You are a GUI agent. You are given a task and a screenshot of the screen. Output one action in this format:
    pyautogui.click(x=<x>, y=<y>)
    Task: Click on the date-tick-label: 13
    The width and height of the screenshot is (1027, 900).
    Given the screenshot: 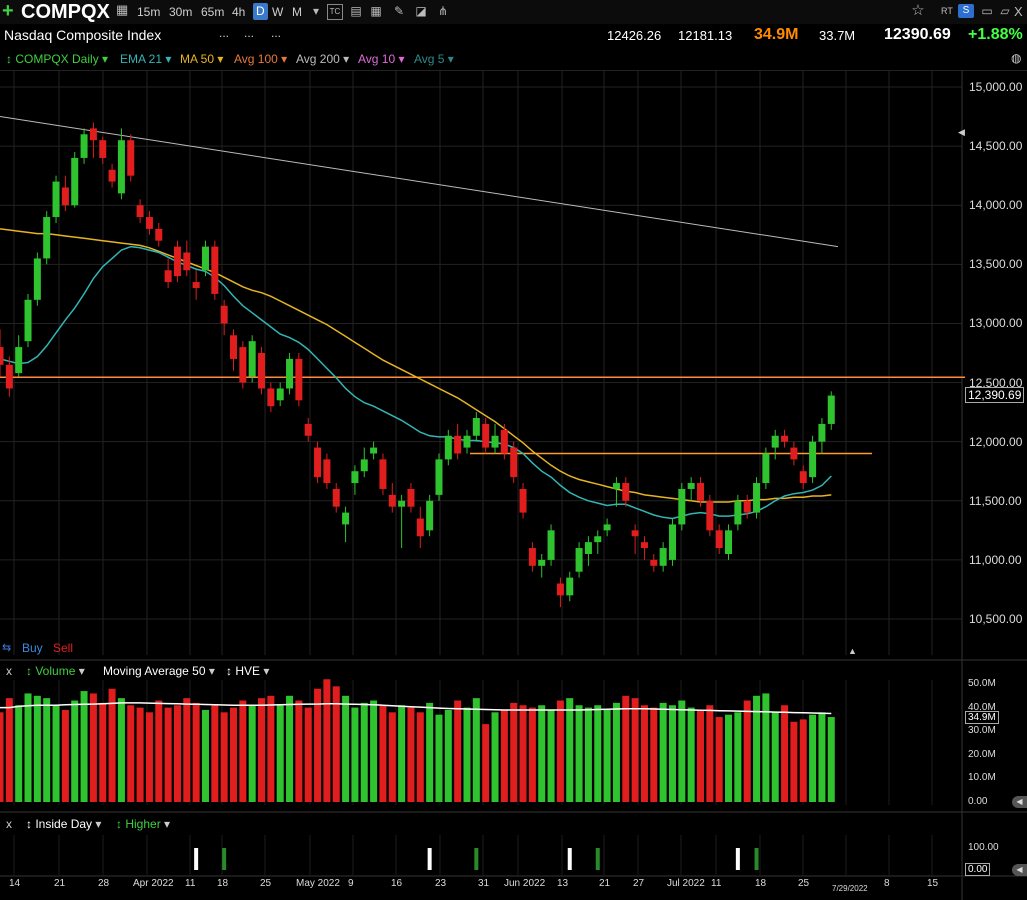 What is the action you would take?
    pyautogui.click(x=563, y=883)
    